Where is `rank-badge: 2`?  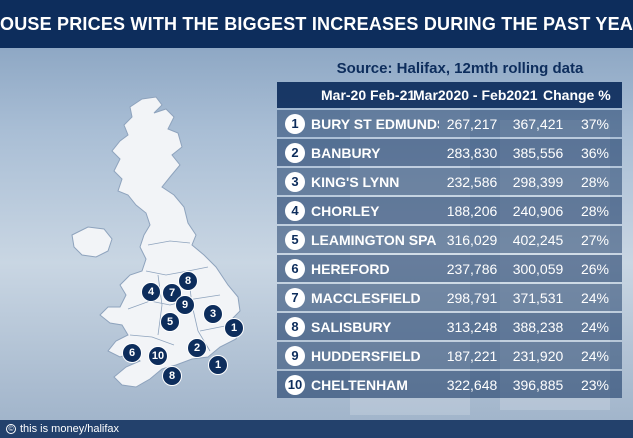 rank-badge: 2 is located at coordinates (295, 152).